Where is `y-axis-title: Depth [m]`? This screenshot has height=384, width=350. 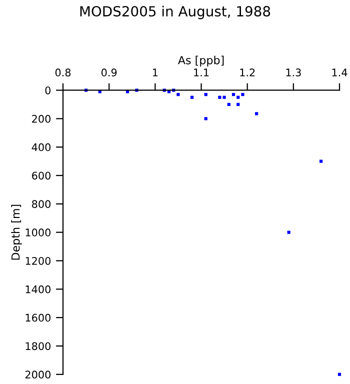 y-axis-title: Depth [m] is located at coordinates (16, 232).